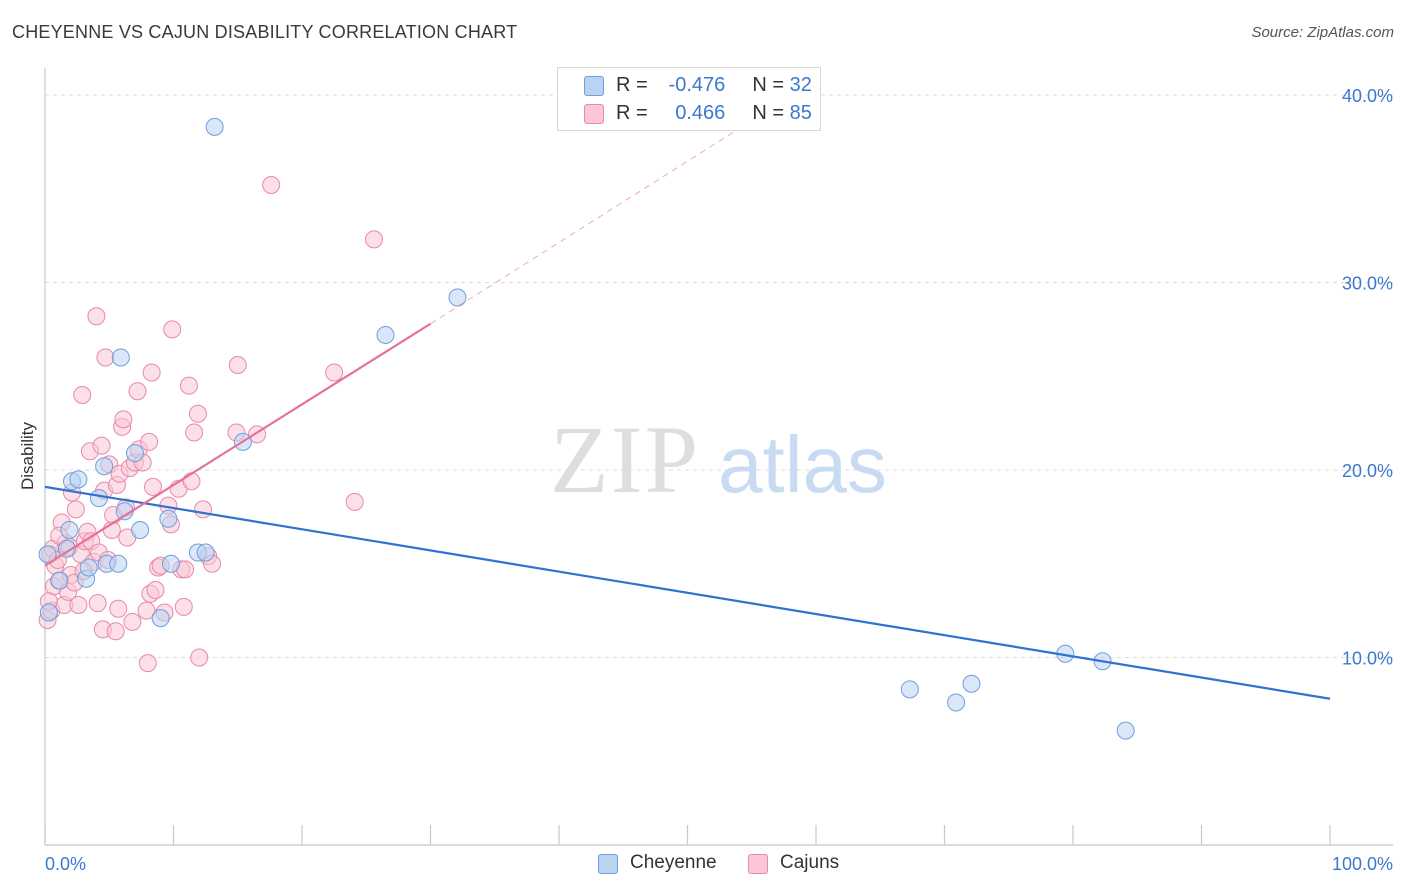 The width and height of the screenshot is (1406, 892). I want to click on legend-text-cheyenne: R = -0.476 N = 32, so click(714, 85).